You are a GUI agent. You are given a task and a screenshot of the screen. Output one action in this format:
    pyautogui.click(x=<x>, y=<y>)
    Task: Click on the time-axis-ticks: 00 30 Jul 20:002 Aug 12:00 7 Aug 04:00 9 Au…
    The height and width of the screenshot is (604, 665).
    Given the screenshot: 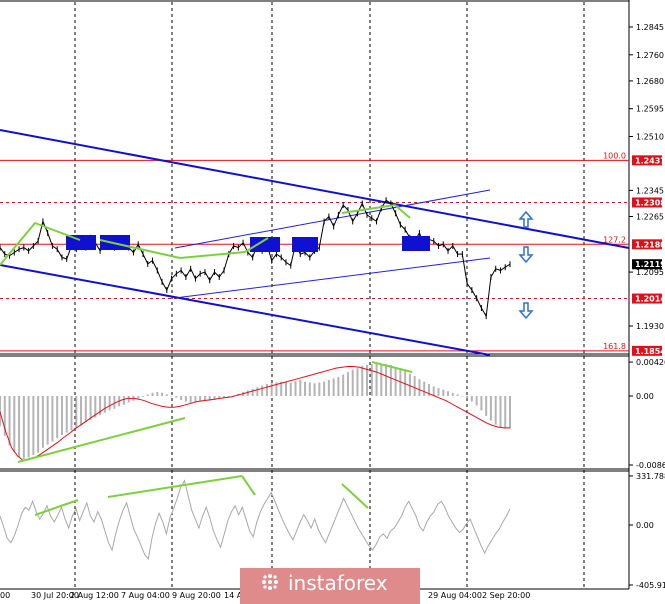 What is the action you would take?
    pyautogui.click(x=265, y=595)
    